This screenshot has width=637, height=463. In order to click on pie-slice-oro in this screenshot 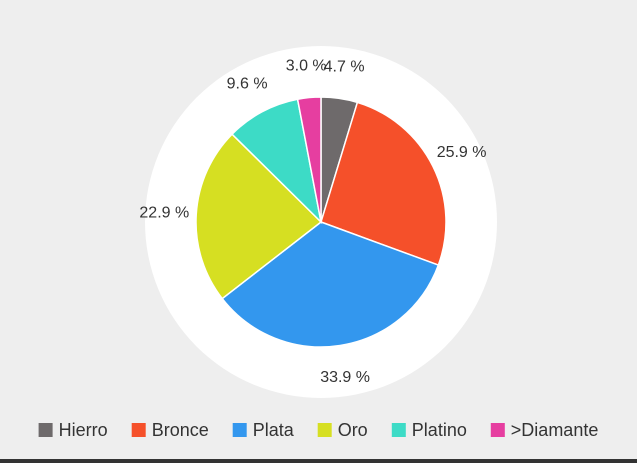, I will do `click(259, 216)`.